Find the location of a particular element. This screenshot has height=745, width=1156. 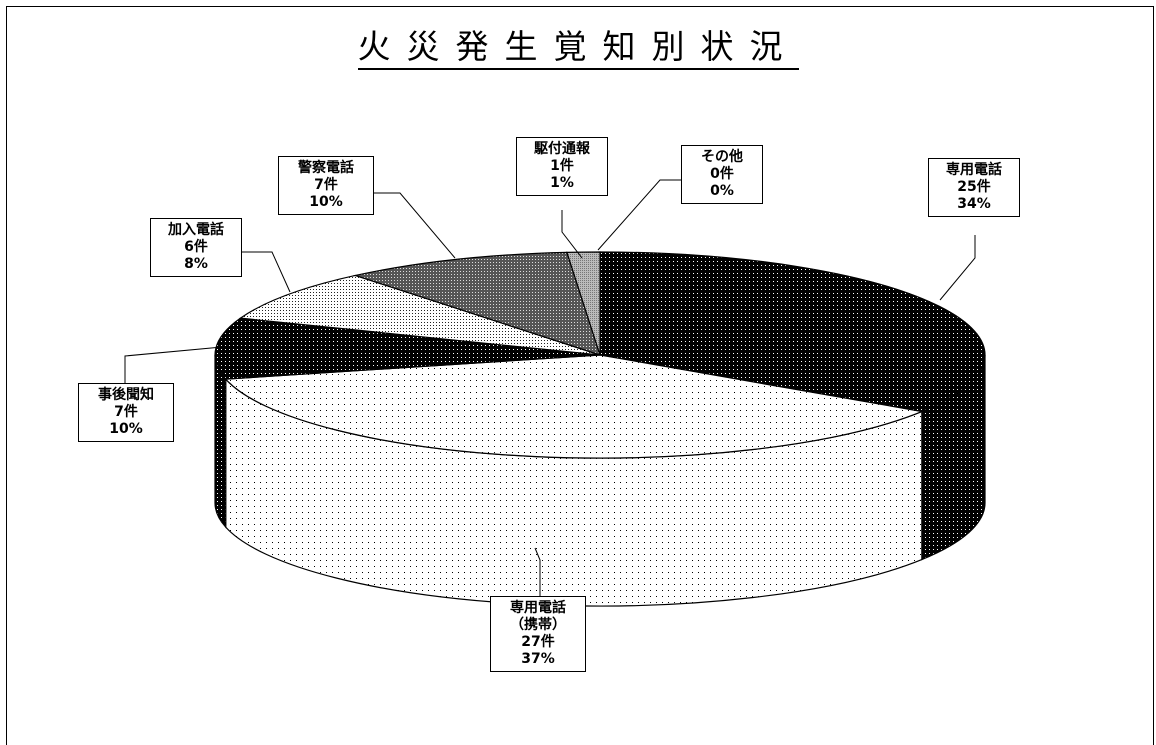

slice-label-percent: 0% is located at coordinates (722, 191).